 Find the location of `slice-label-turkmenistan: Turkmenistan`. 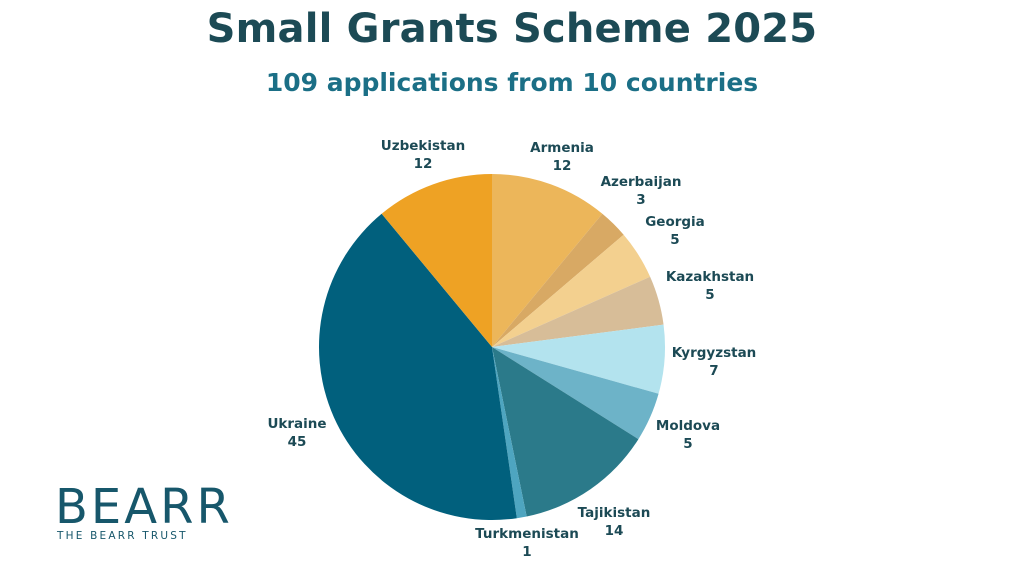

slice-label-turkmenistan: Turkmenistan is located at coordinates (527, 534).